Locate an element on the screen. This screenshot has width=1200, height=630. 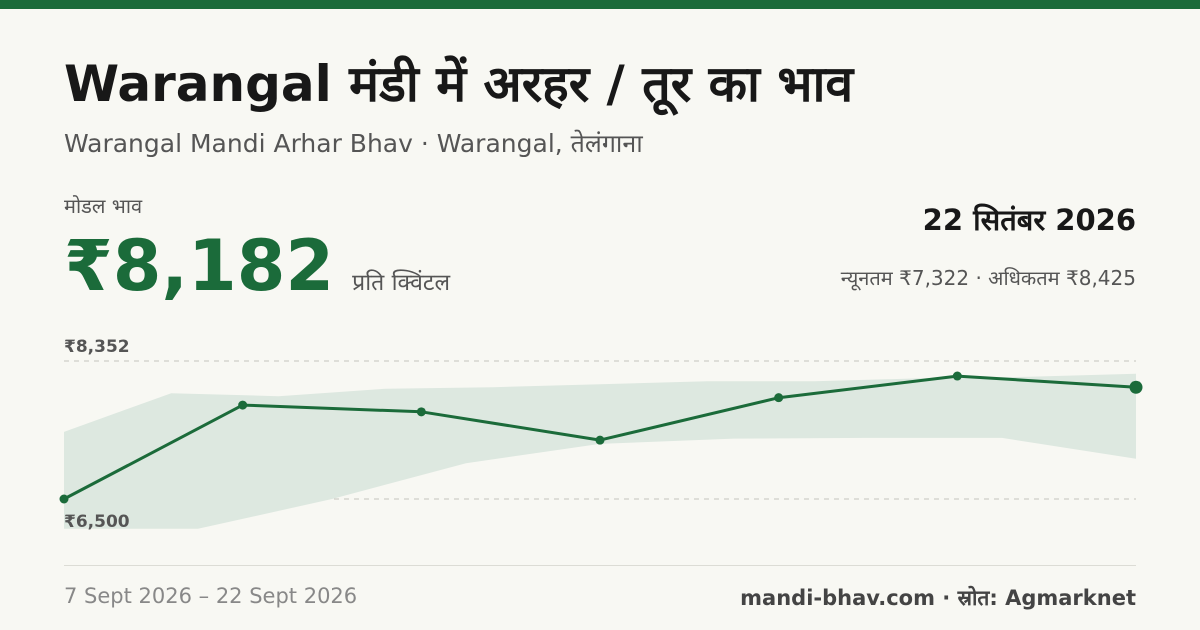
y-tick-label: ₹8,352 is located at coordinates (97, 347).